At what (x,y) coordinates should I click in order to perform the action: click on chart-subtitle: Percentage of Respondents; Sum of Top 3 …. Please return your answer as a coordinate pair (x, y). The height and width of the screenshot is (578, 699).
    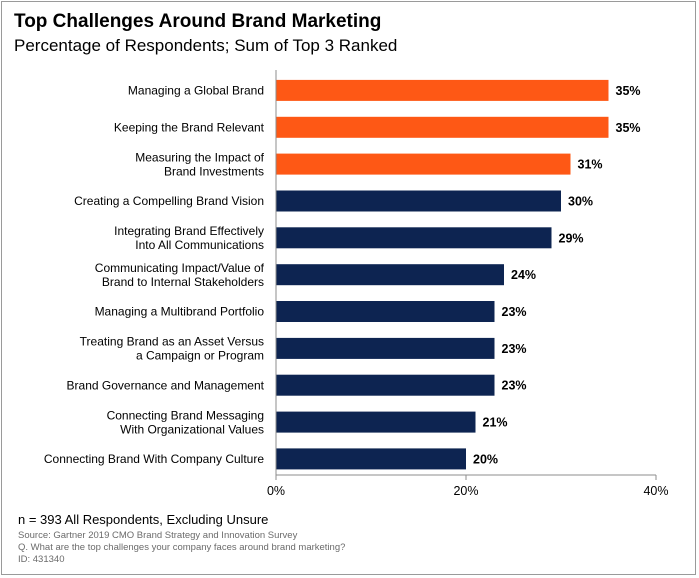
    Looking at the image, I should click on (206, 45).